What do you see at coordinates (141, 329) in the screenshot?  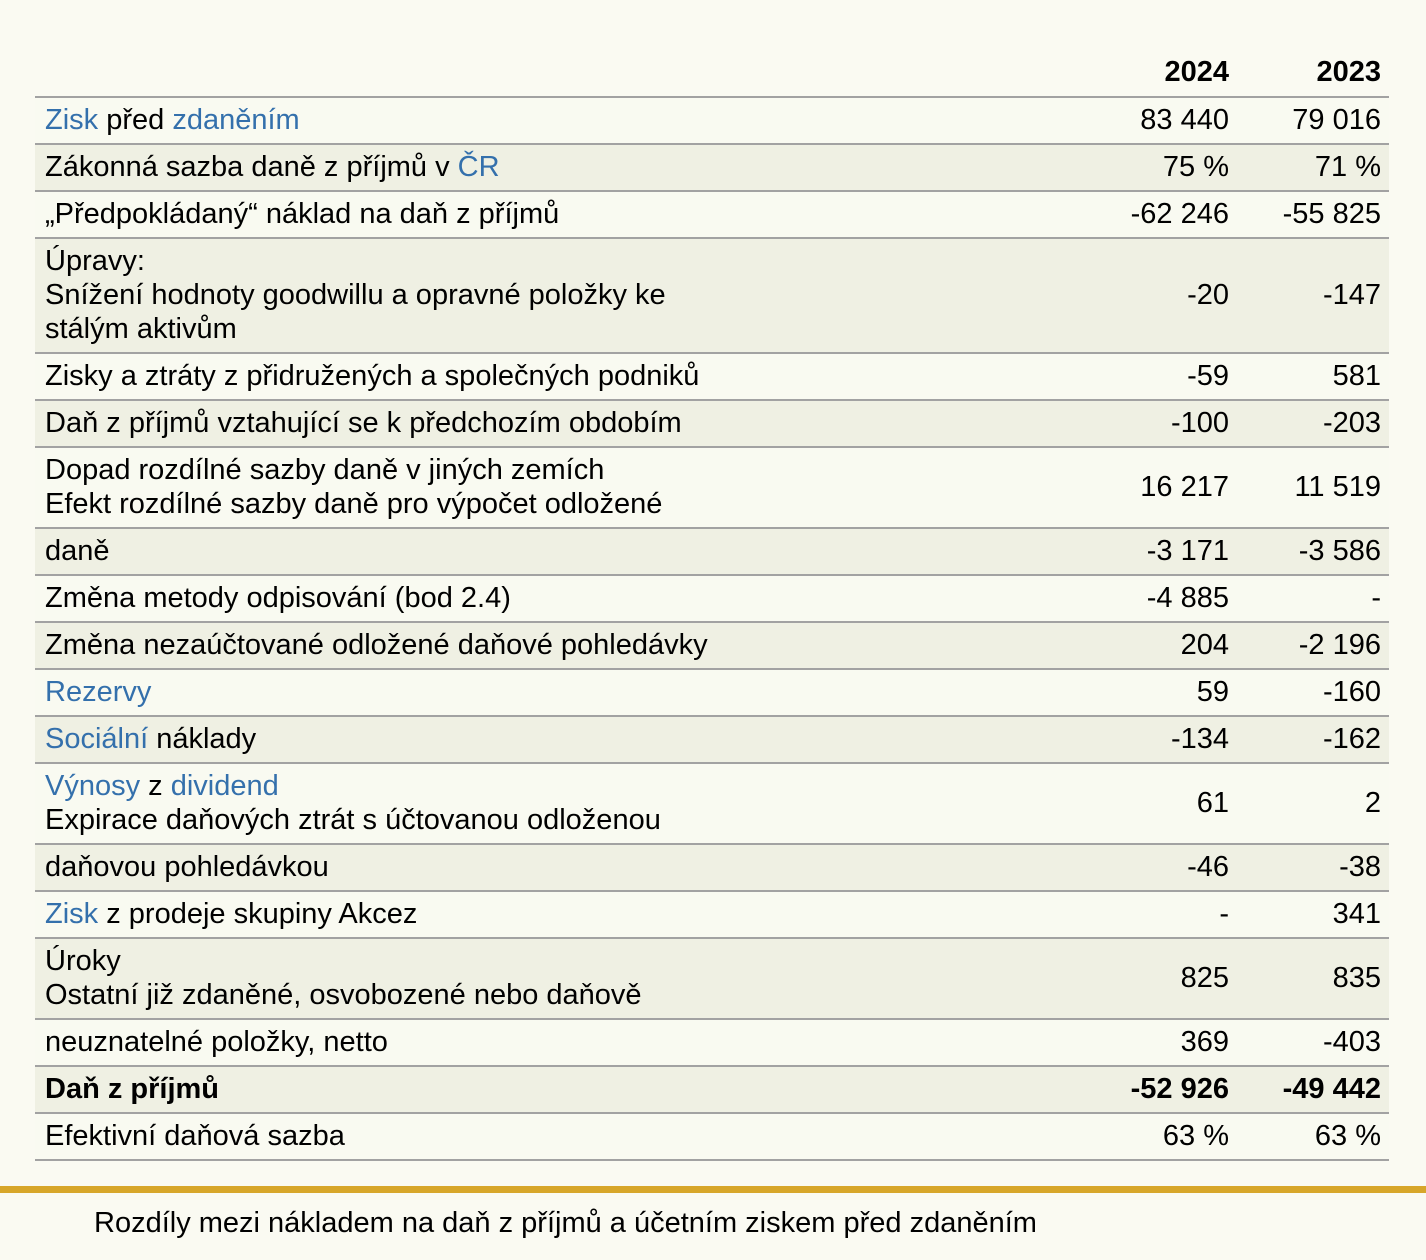 I see `label-text: stálým aktivům` at bounding box center [141, 329].